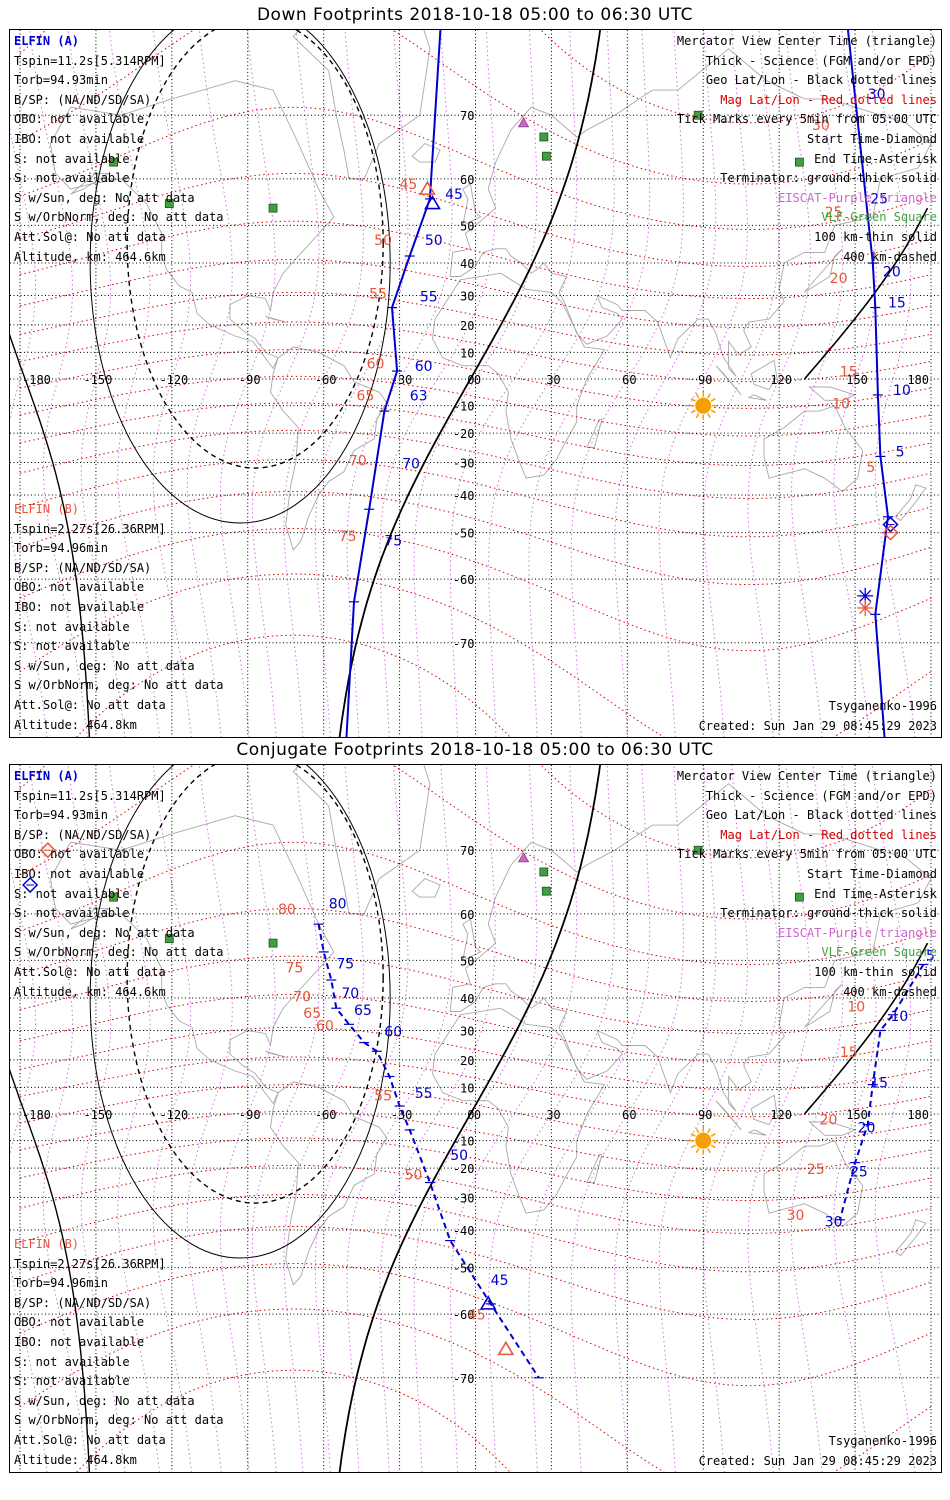 The width and height of the screenshot is (950, 1500). Describe the element at coordinates (806, 119) in the screenshot. I see `legend-item: Tick Marks every 5min from 05:00 UTC` at that location.